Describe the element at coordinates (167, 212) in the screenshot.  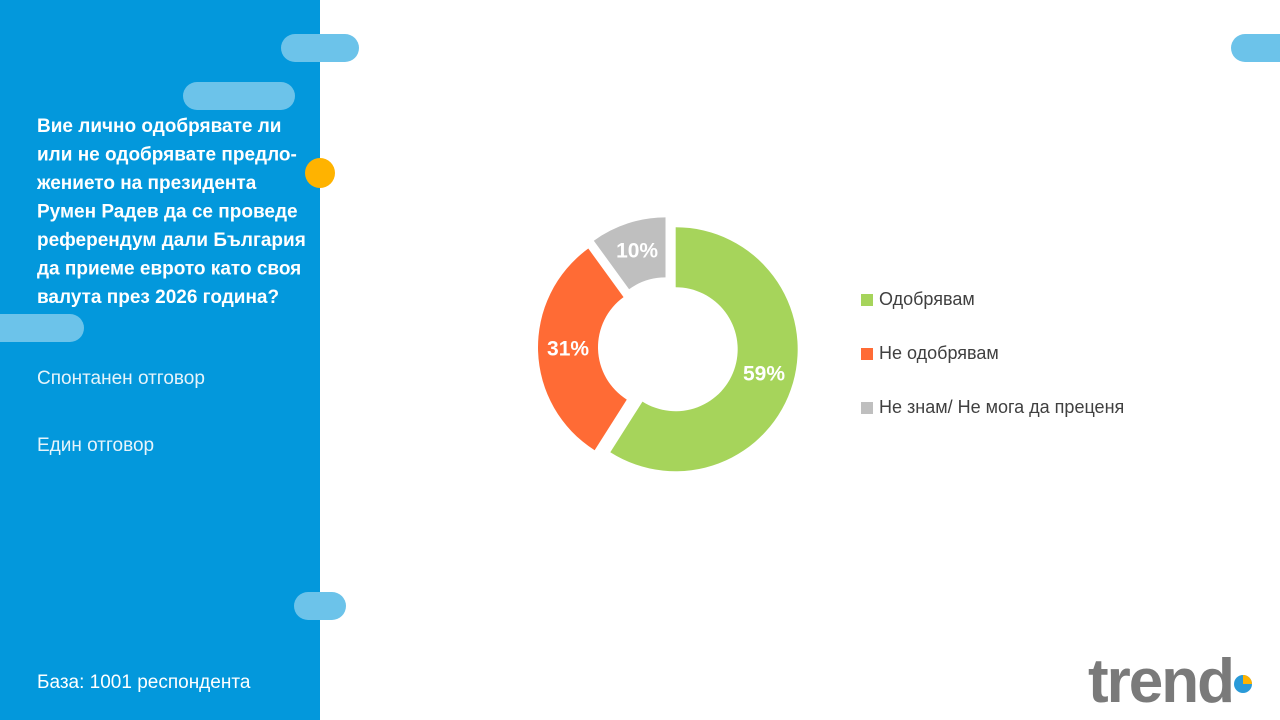
I see `question-line: Румен Радев да се проведе` at that location.